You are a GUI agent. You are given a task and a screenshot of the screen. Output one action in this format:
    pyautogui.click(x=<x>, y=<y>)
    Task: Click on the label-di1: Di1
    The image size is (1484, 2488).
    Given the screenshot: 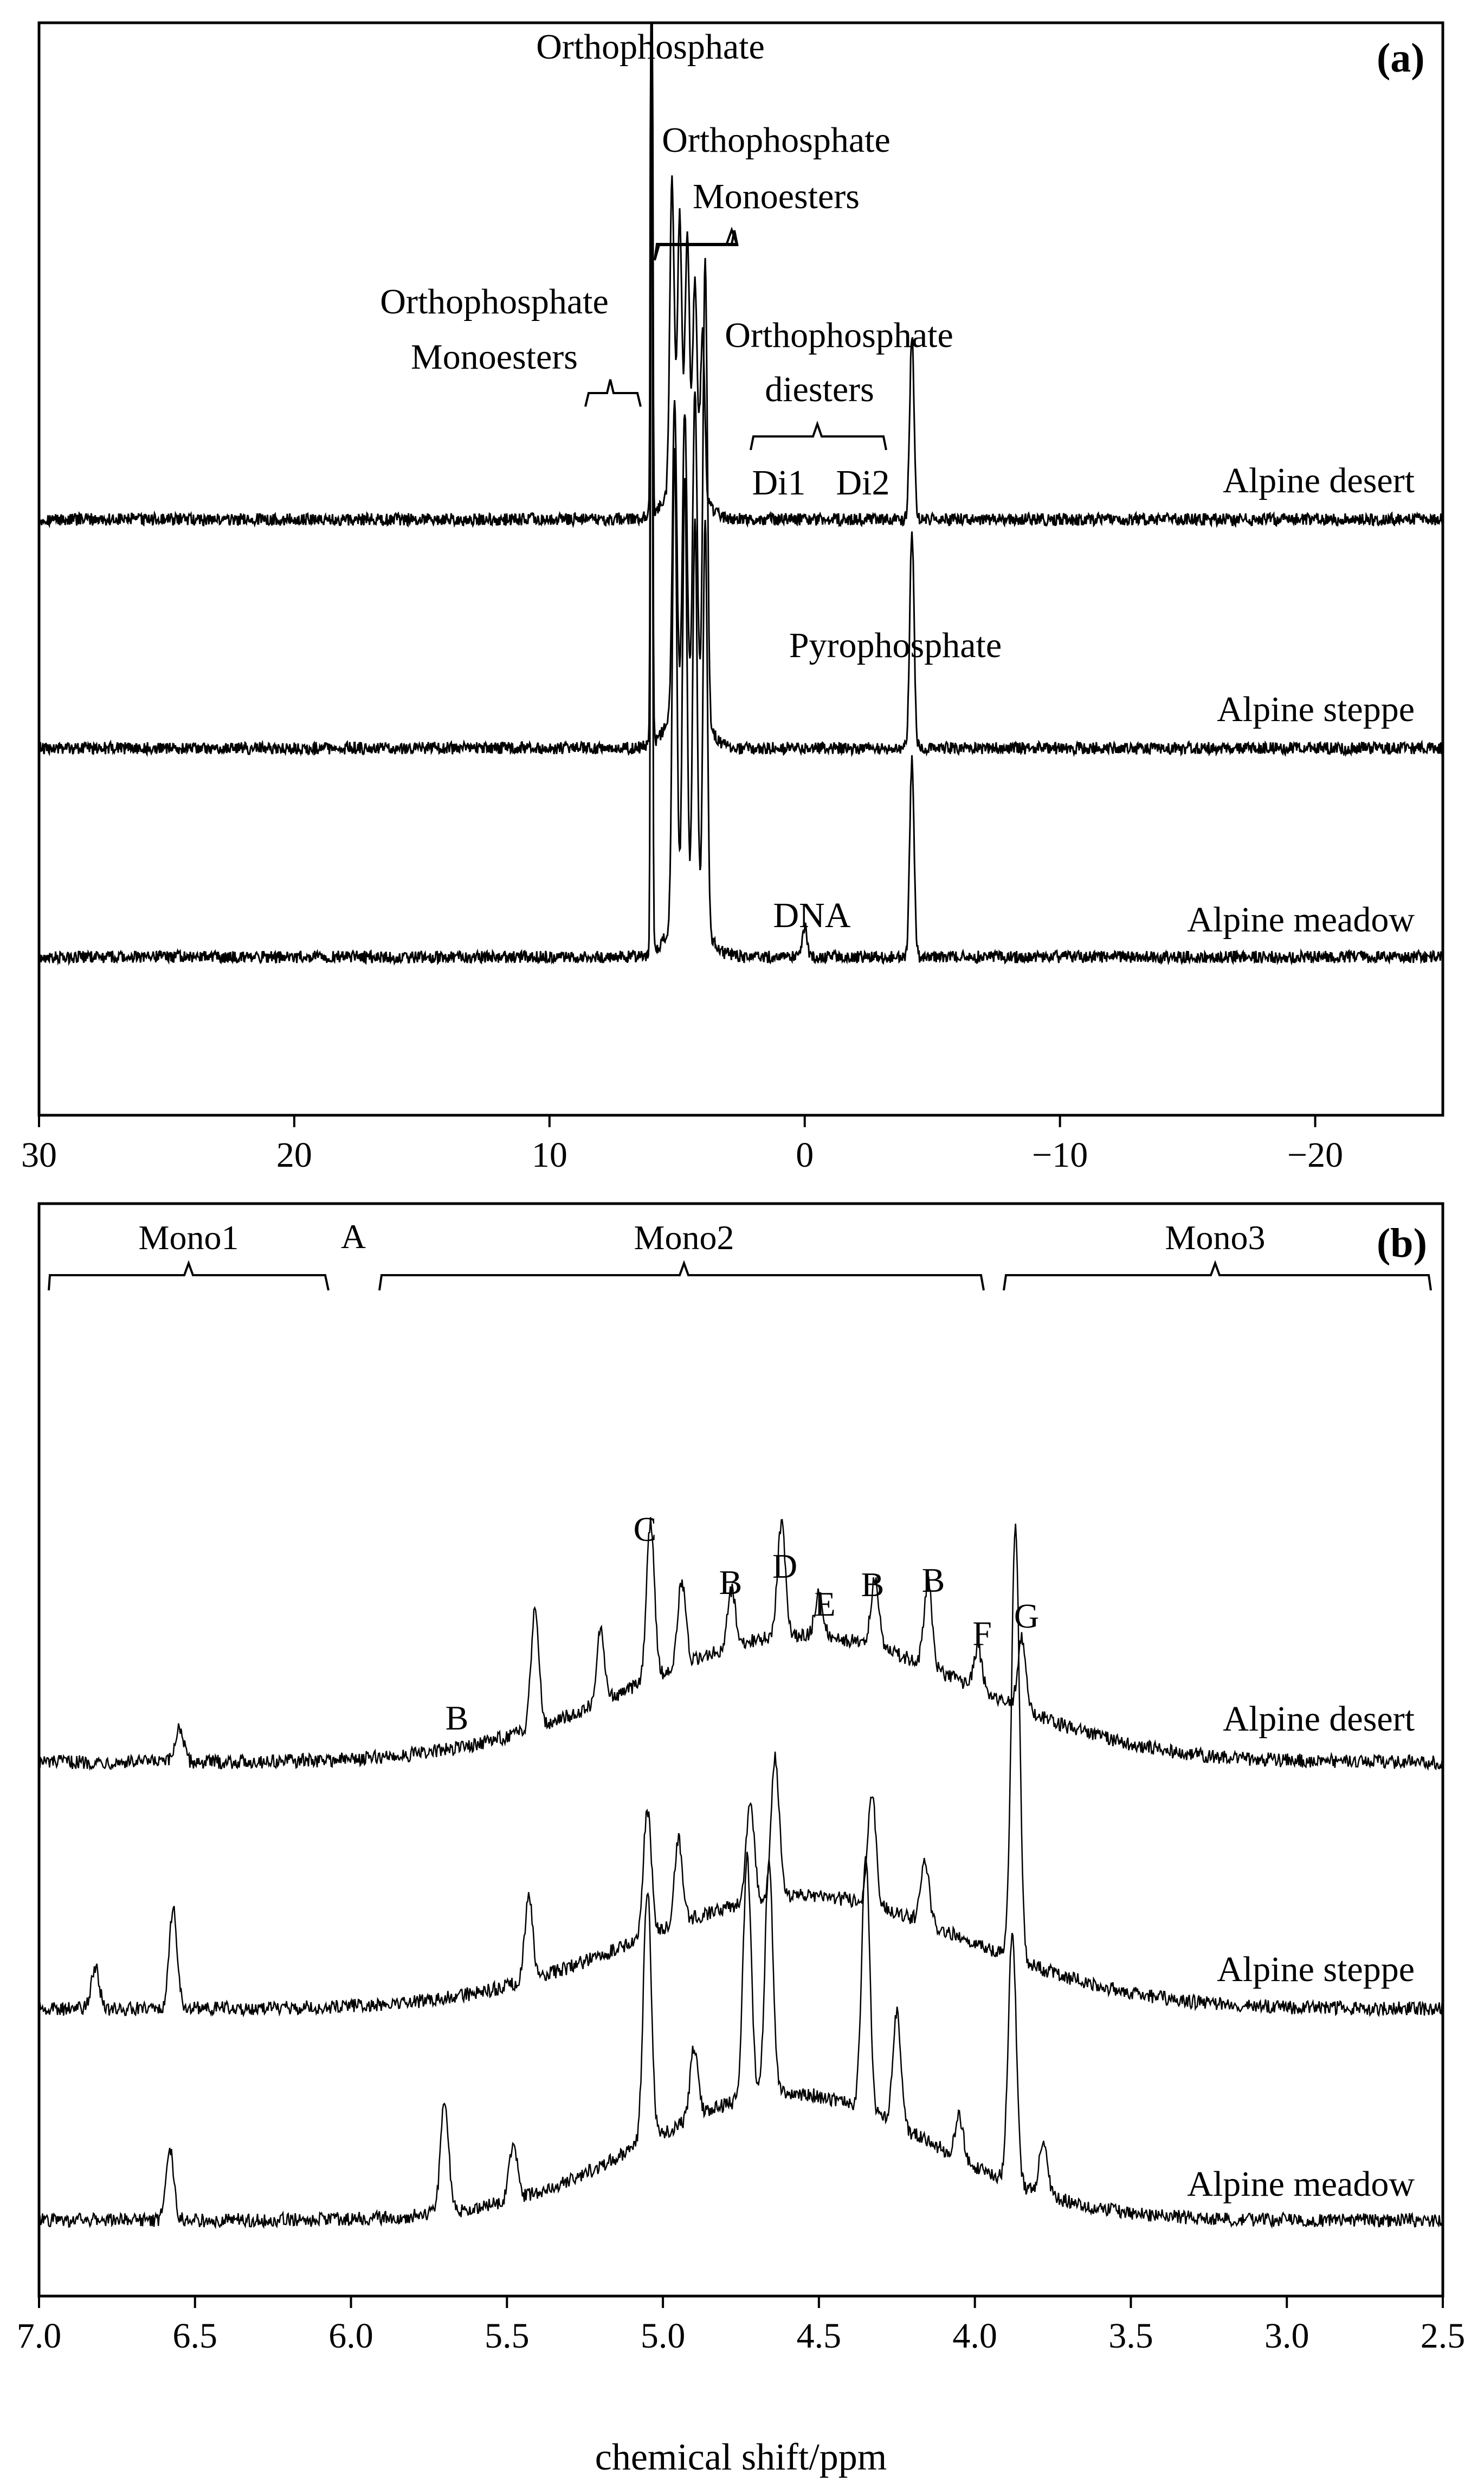 What is the action you would take?
    pyautogui.click(x=779, y=483)
    